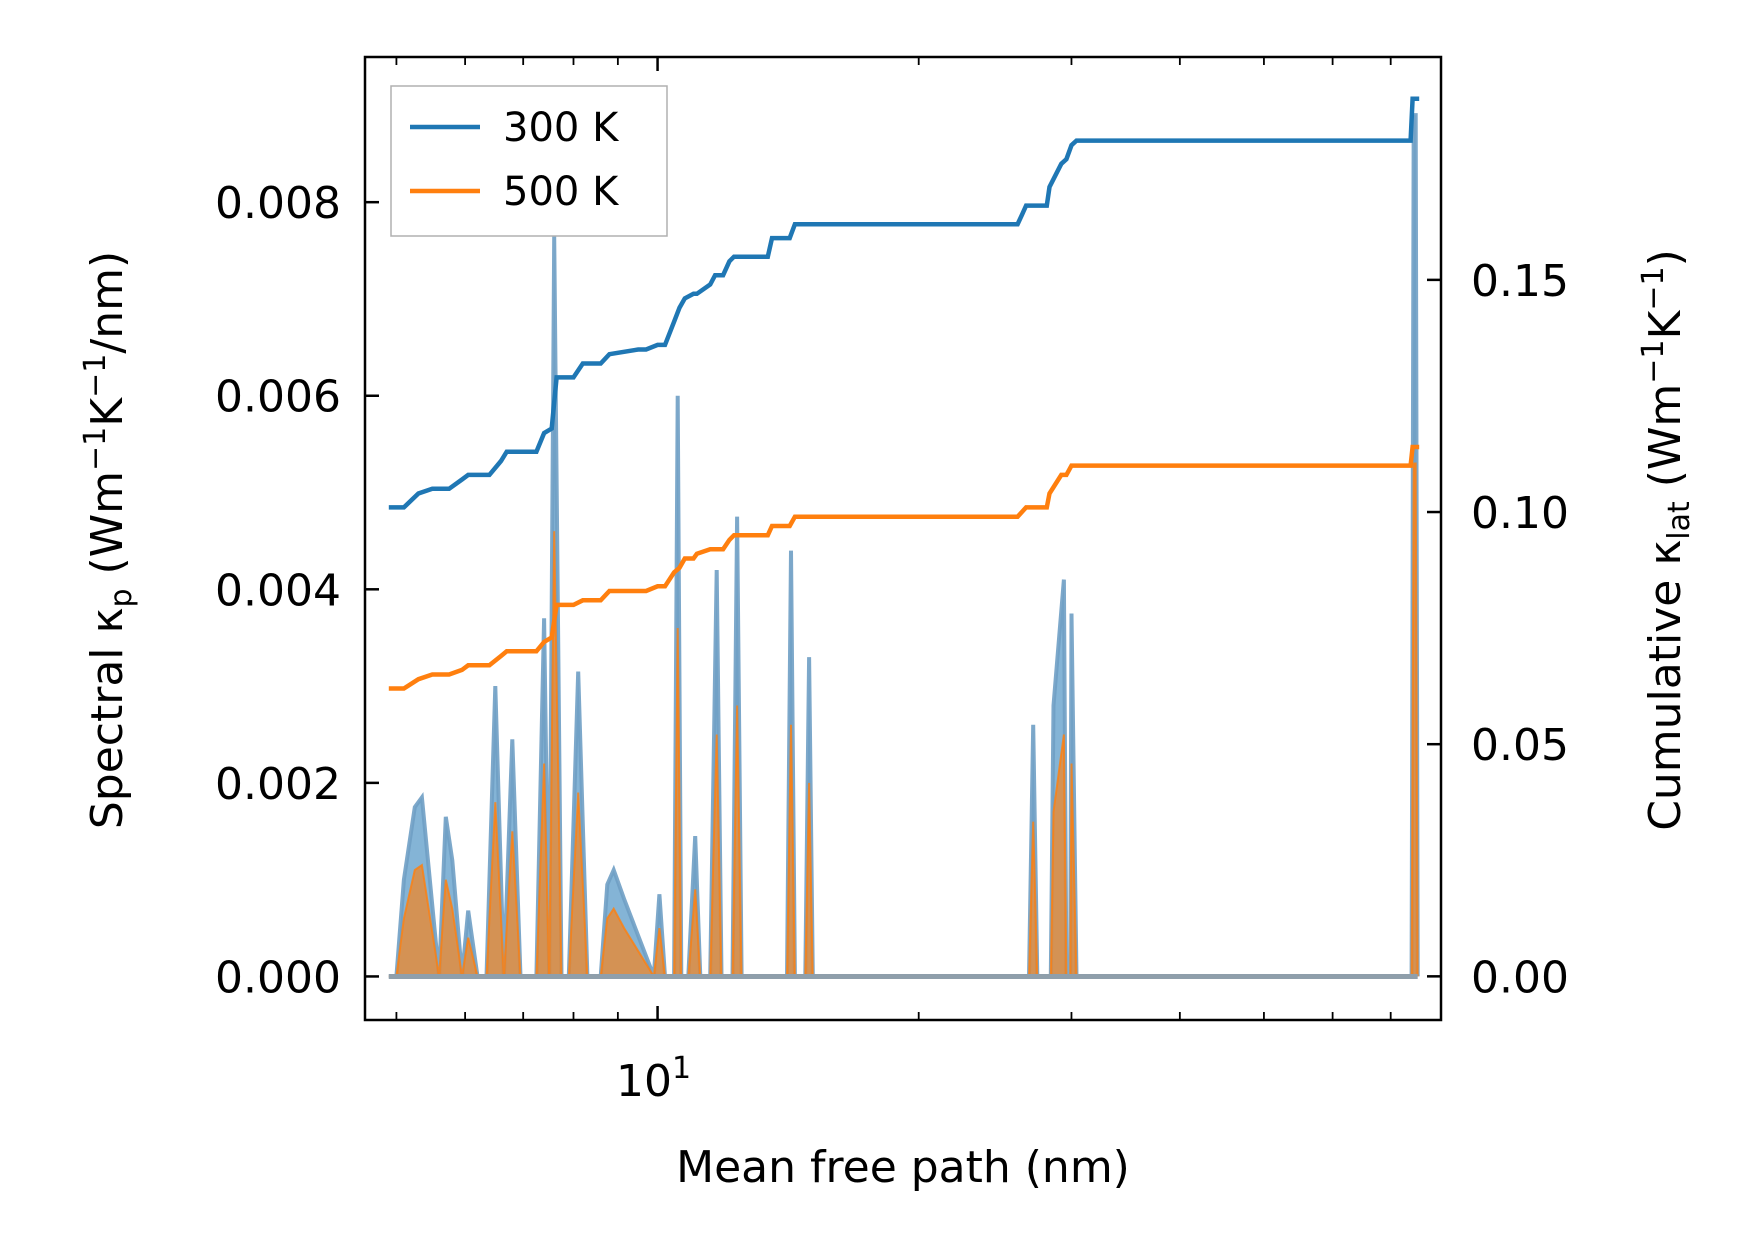 Image resolution: width=1753 pixels, height=1253 pixels. Describe the element at coordinates (561, 192) in the screenshot. I see `legend-label-500k: 500 K` at that location.